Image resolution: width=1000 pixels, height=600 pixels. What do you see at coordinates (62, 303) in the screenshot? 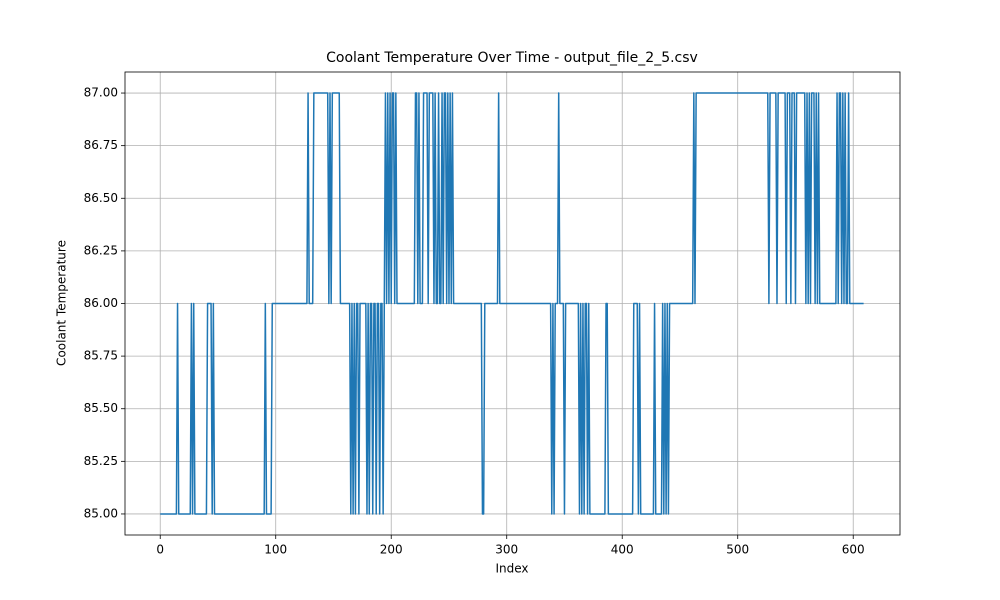
I see `y-axis-label: Coolant Temperature` at bounding box center [62, 303].